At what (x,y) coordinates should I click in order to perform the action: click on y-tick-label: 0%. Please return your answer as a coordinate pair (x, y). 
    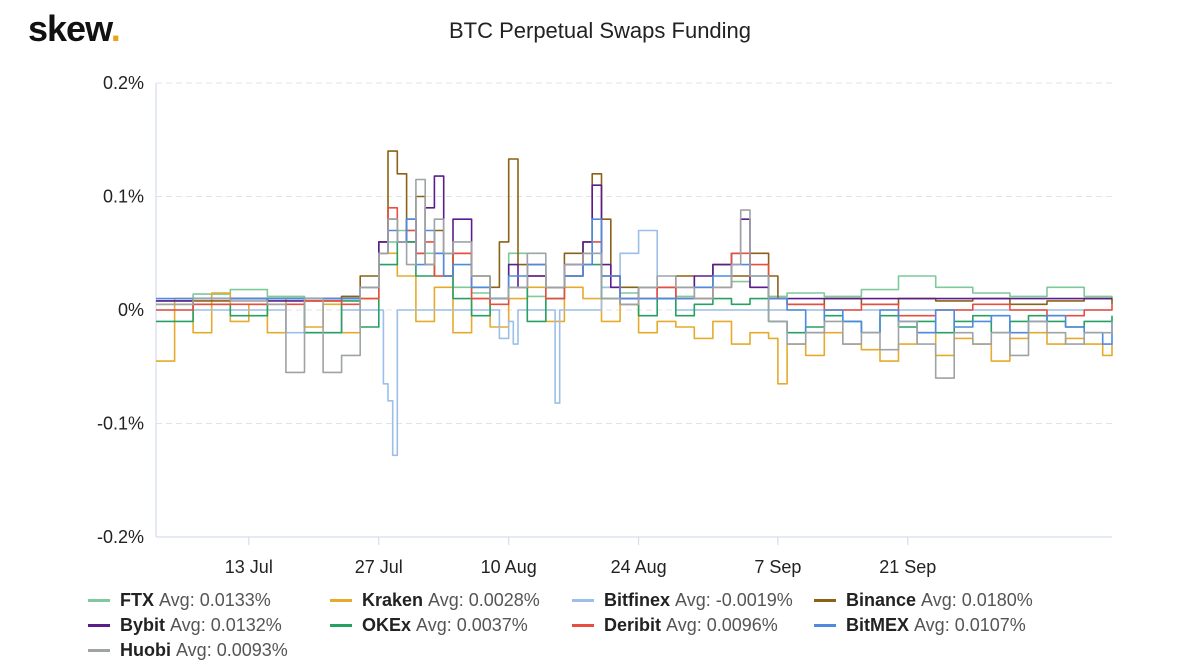
    Looking at the image, I should click on (131, 310).